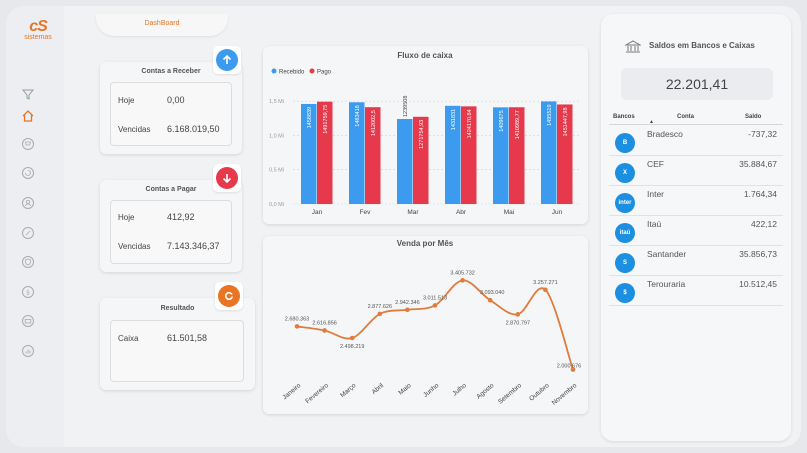  I want to click on bank-row-inter: inter Inter 1.764,34, so click(696, 201).